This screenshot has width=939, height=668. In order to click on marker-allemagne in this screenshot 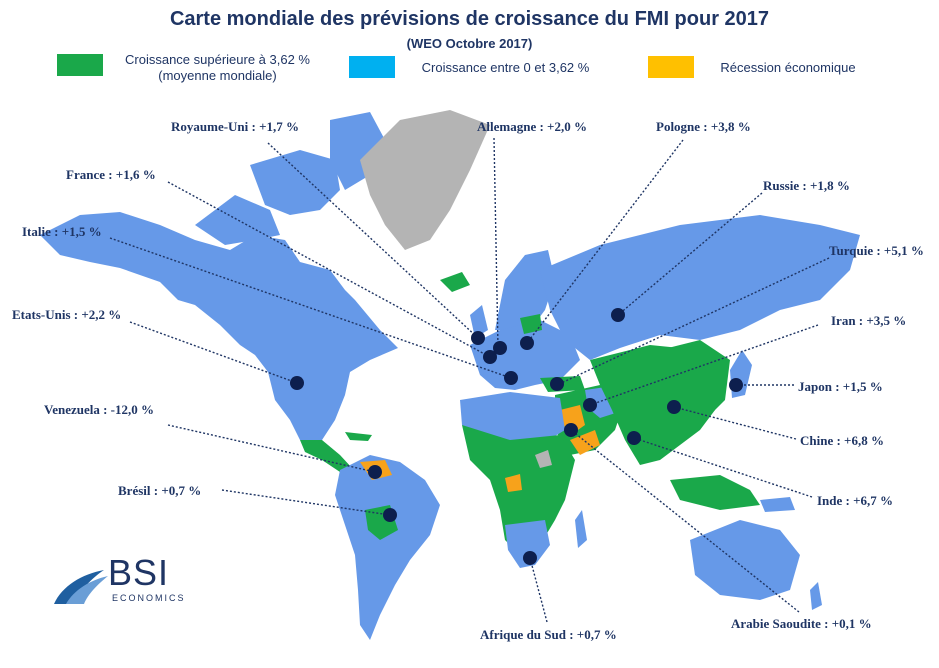, I will do `click(500, 348)`.